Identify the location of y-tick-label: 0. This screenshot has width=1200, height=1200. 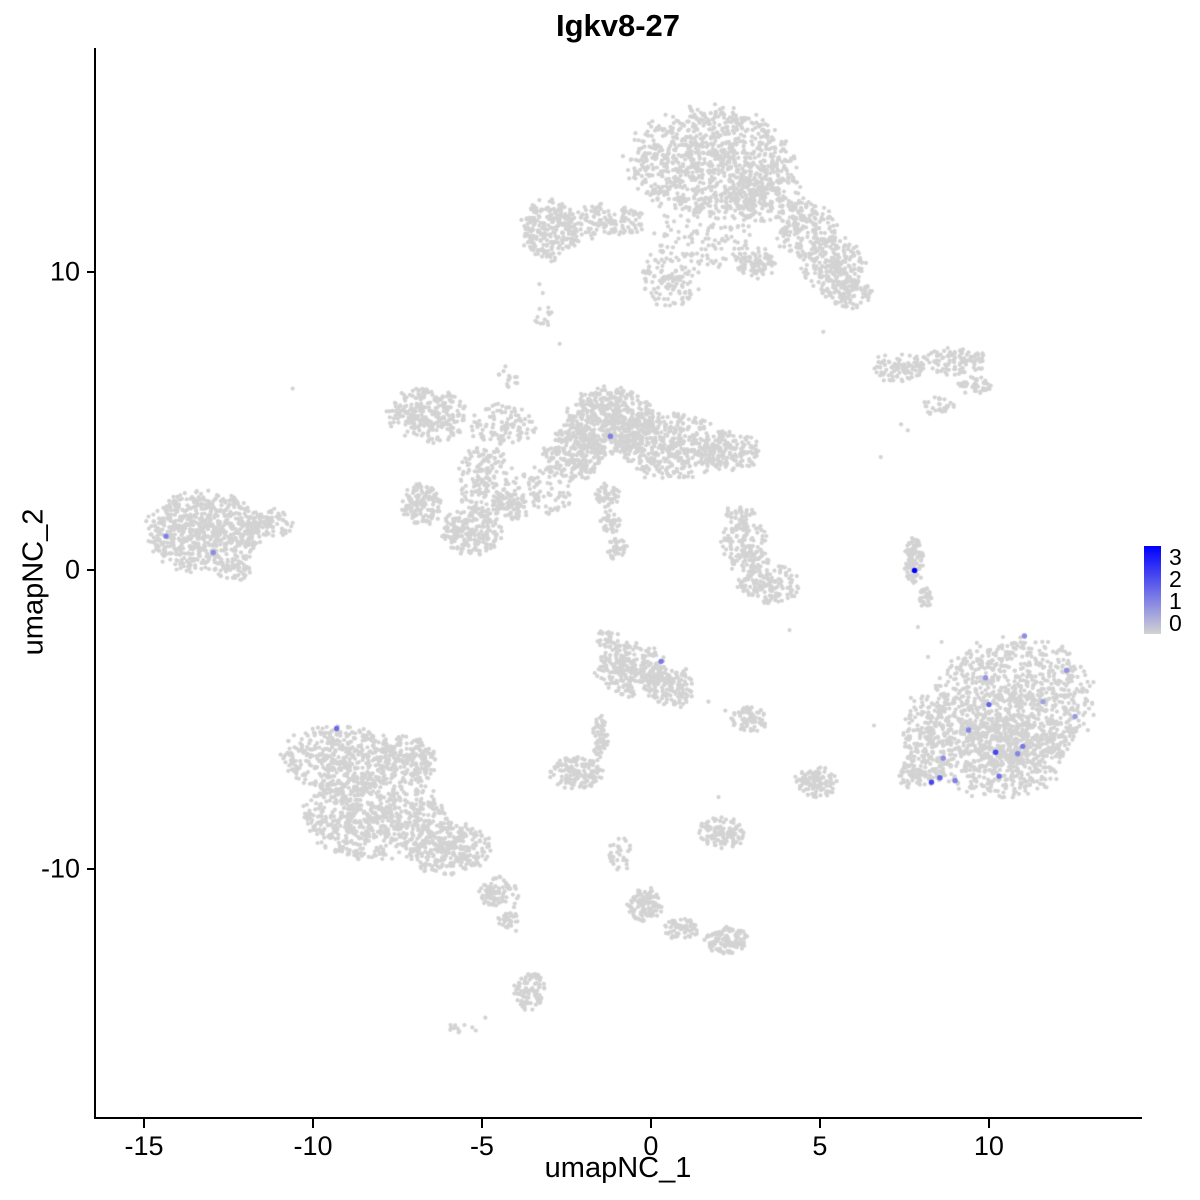
(72, 569).